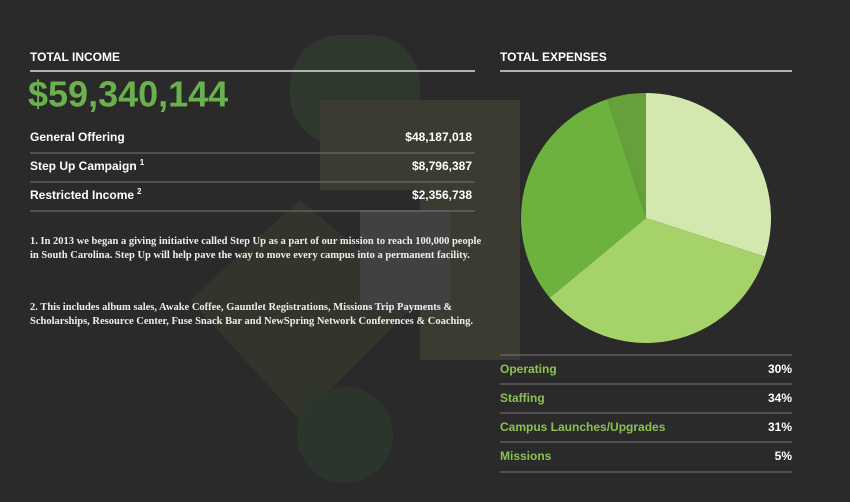 The width and height of the screenshot is (850, 502). I want to click on legend-label: Staffing, so click(522, 398).